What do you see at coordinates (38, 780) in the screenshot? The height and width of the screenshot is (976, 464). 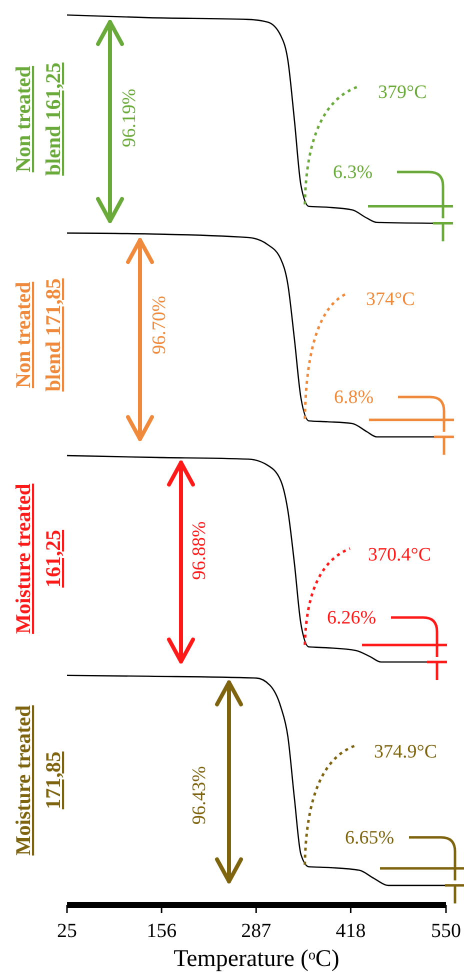 I see `text: Moisture treated 171,85` at bounding box center [38, 780].